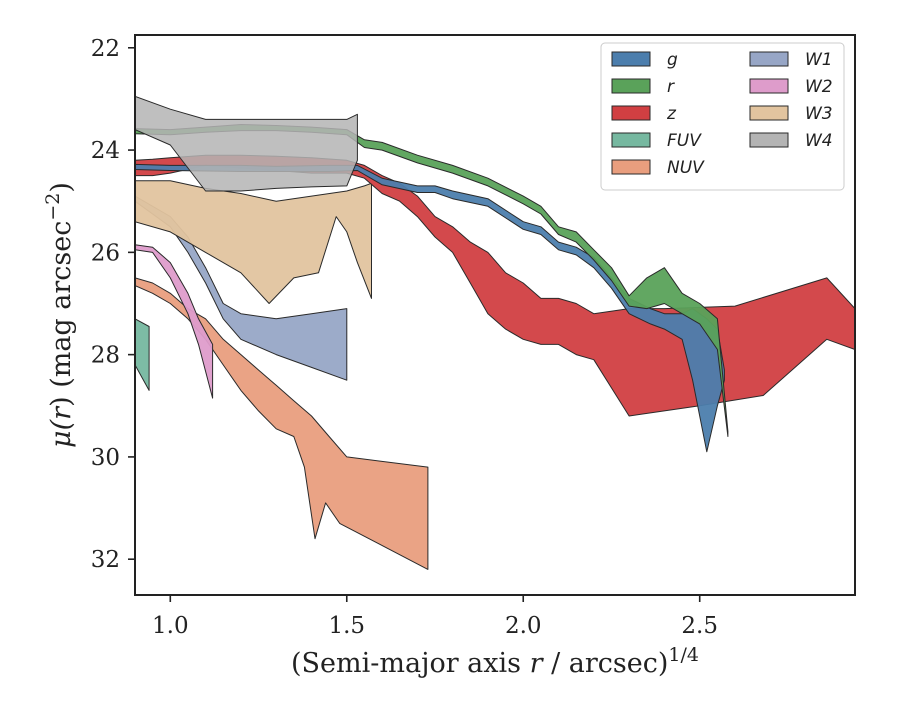 The width and height of the screenshot is (900, 705). Describe the element at coordinates (59, 315) in the screenshot. I see `y-axis-label: μ(r) (mag arcsec−2)` at that location.